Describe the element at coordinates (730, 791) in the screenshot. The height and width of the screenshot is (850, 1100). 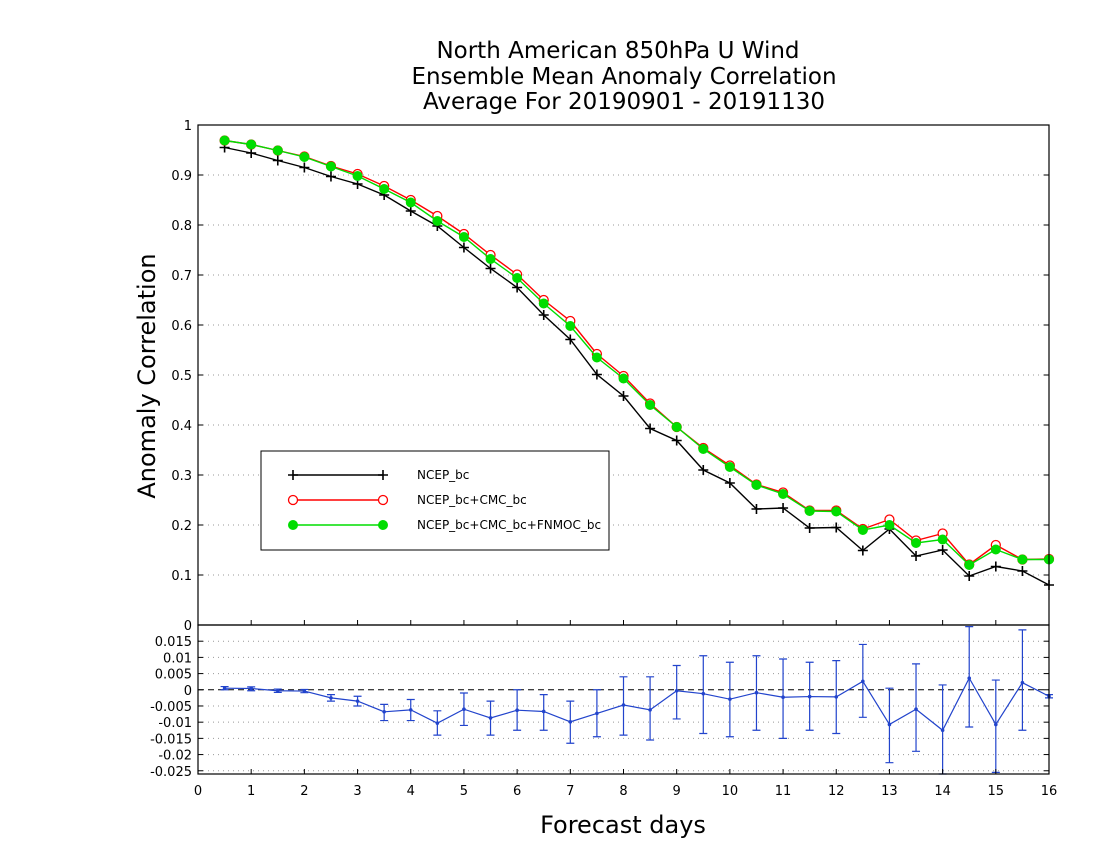
I see `x-tick-label: 10` at that location.